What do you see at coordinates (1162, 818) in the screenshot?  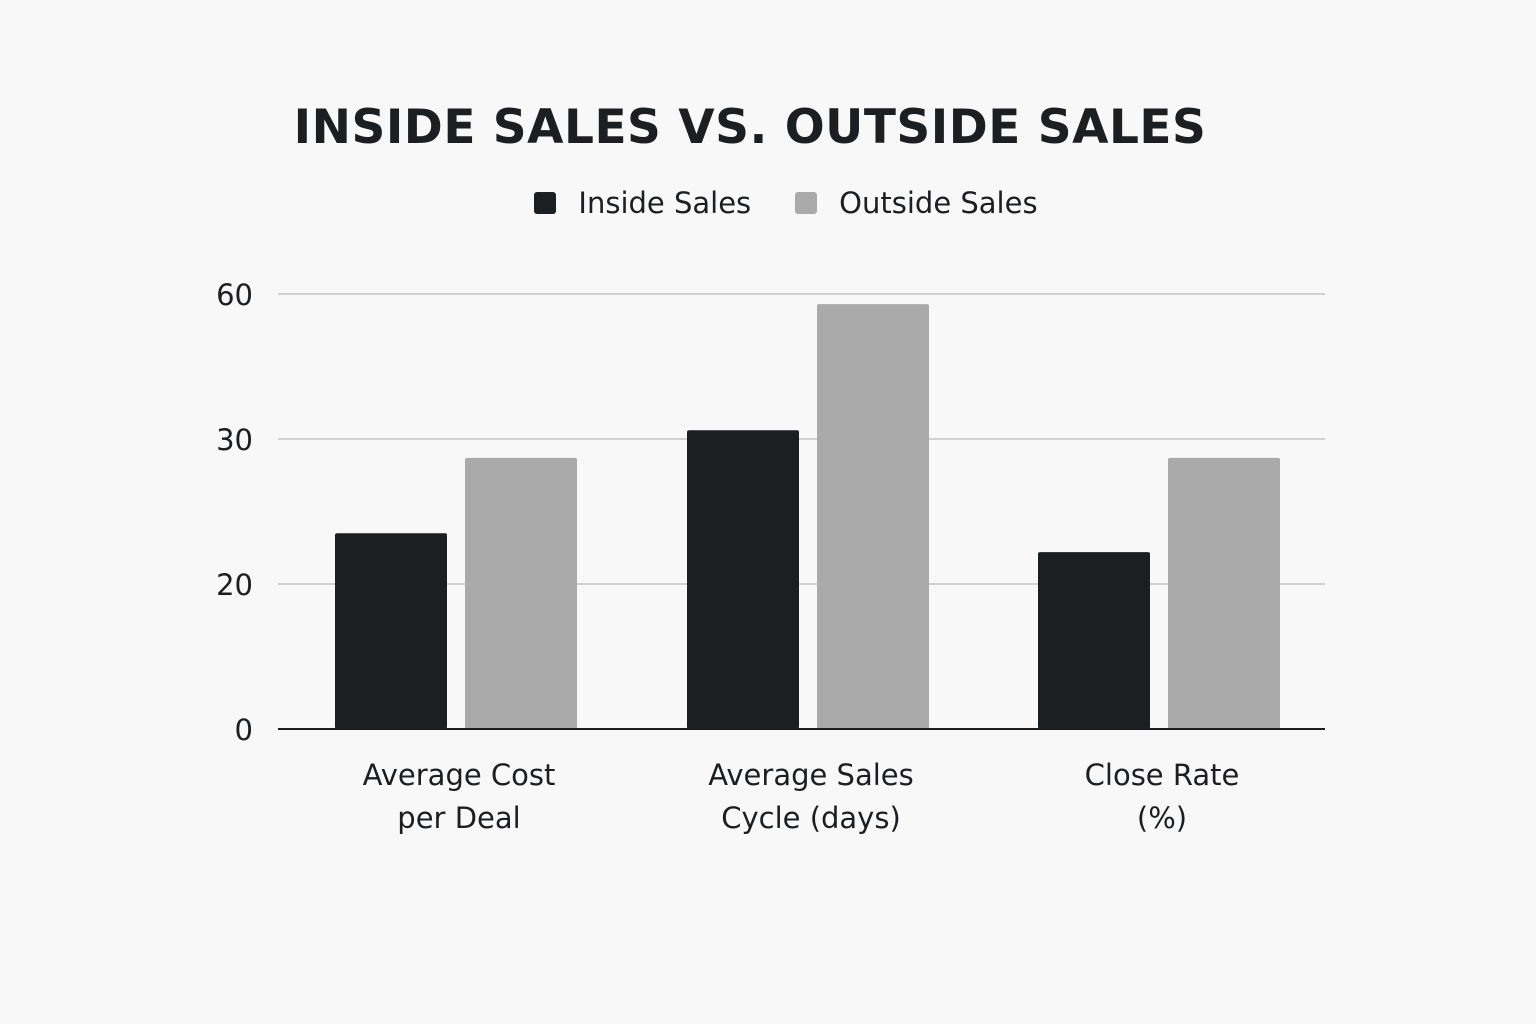 I see `x-category-label: (%)` at bounding box center [1162, 818].